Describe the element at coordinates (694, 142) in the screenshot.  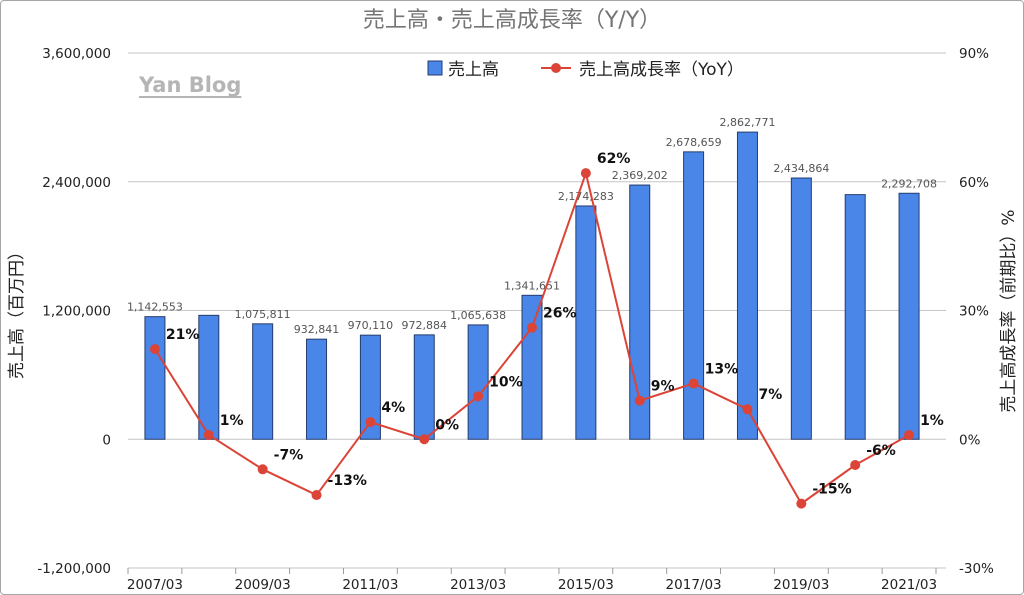
I see `bar-value-label: 2,678,659` at that location.